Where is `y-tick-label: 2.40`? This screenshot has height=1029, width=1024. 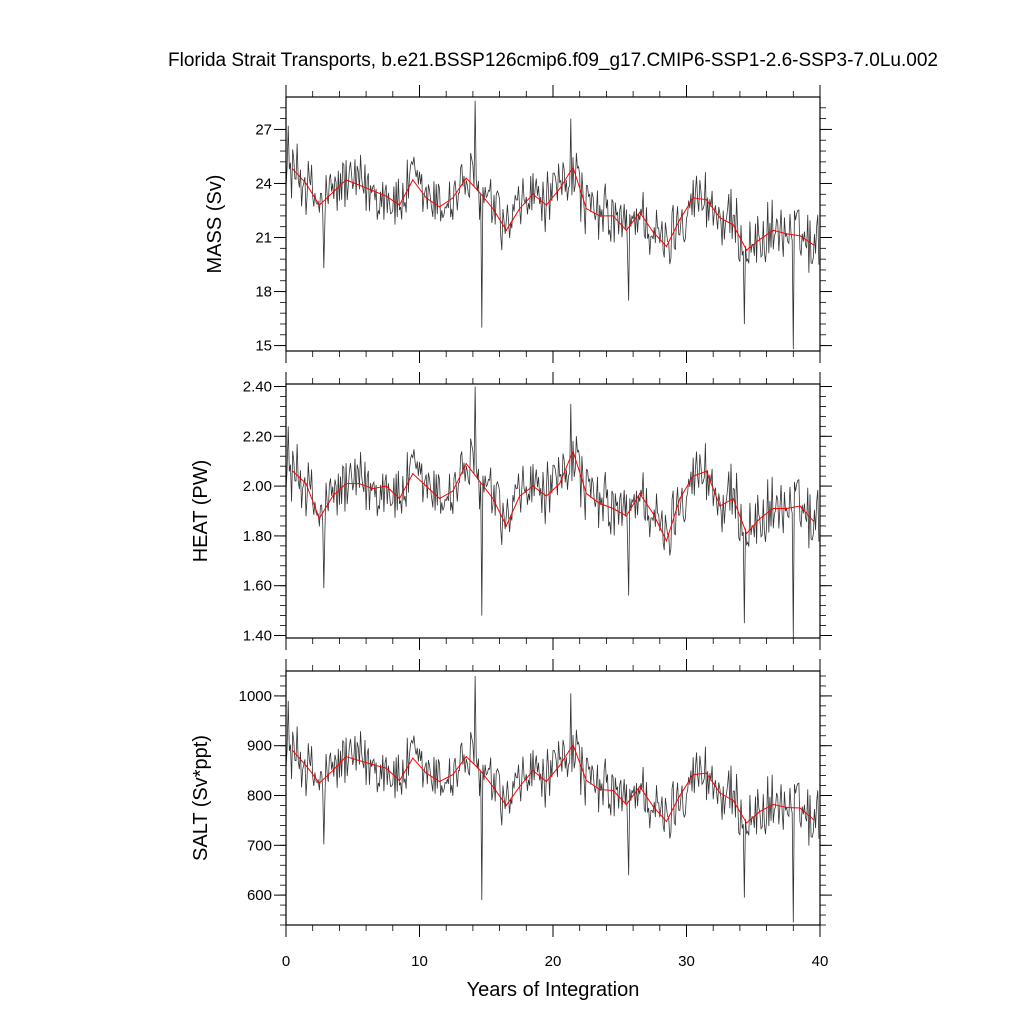 y-tick-label: 2.40 is located at coordinates (257, 386).